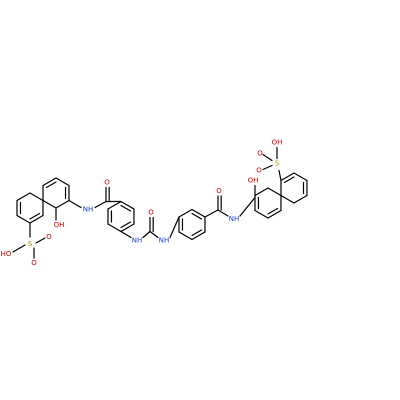  Describe the element at coordinates (259, 171) in the screenshot. I see `right-sulfonyl-o2-label: O` at that location.